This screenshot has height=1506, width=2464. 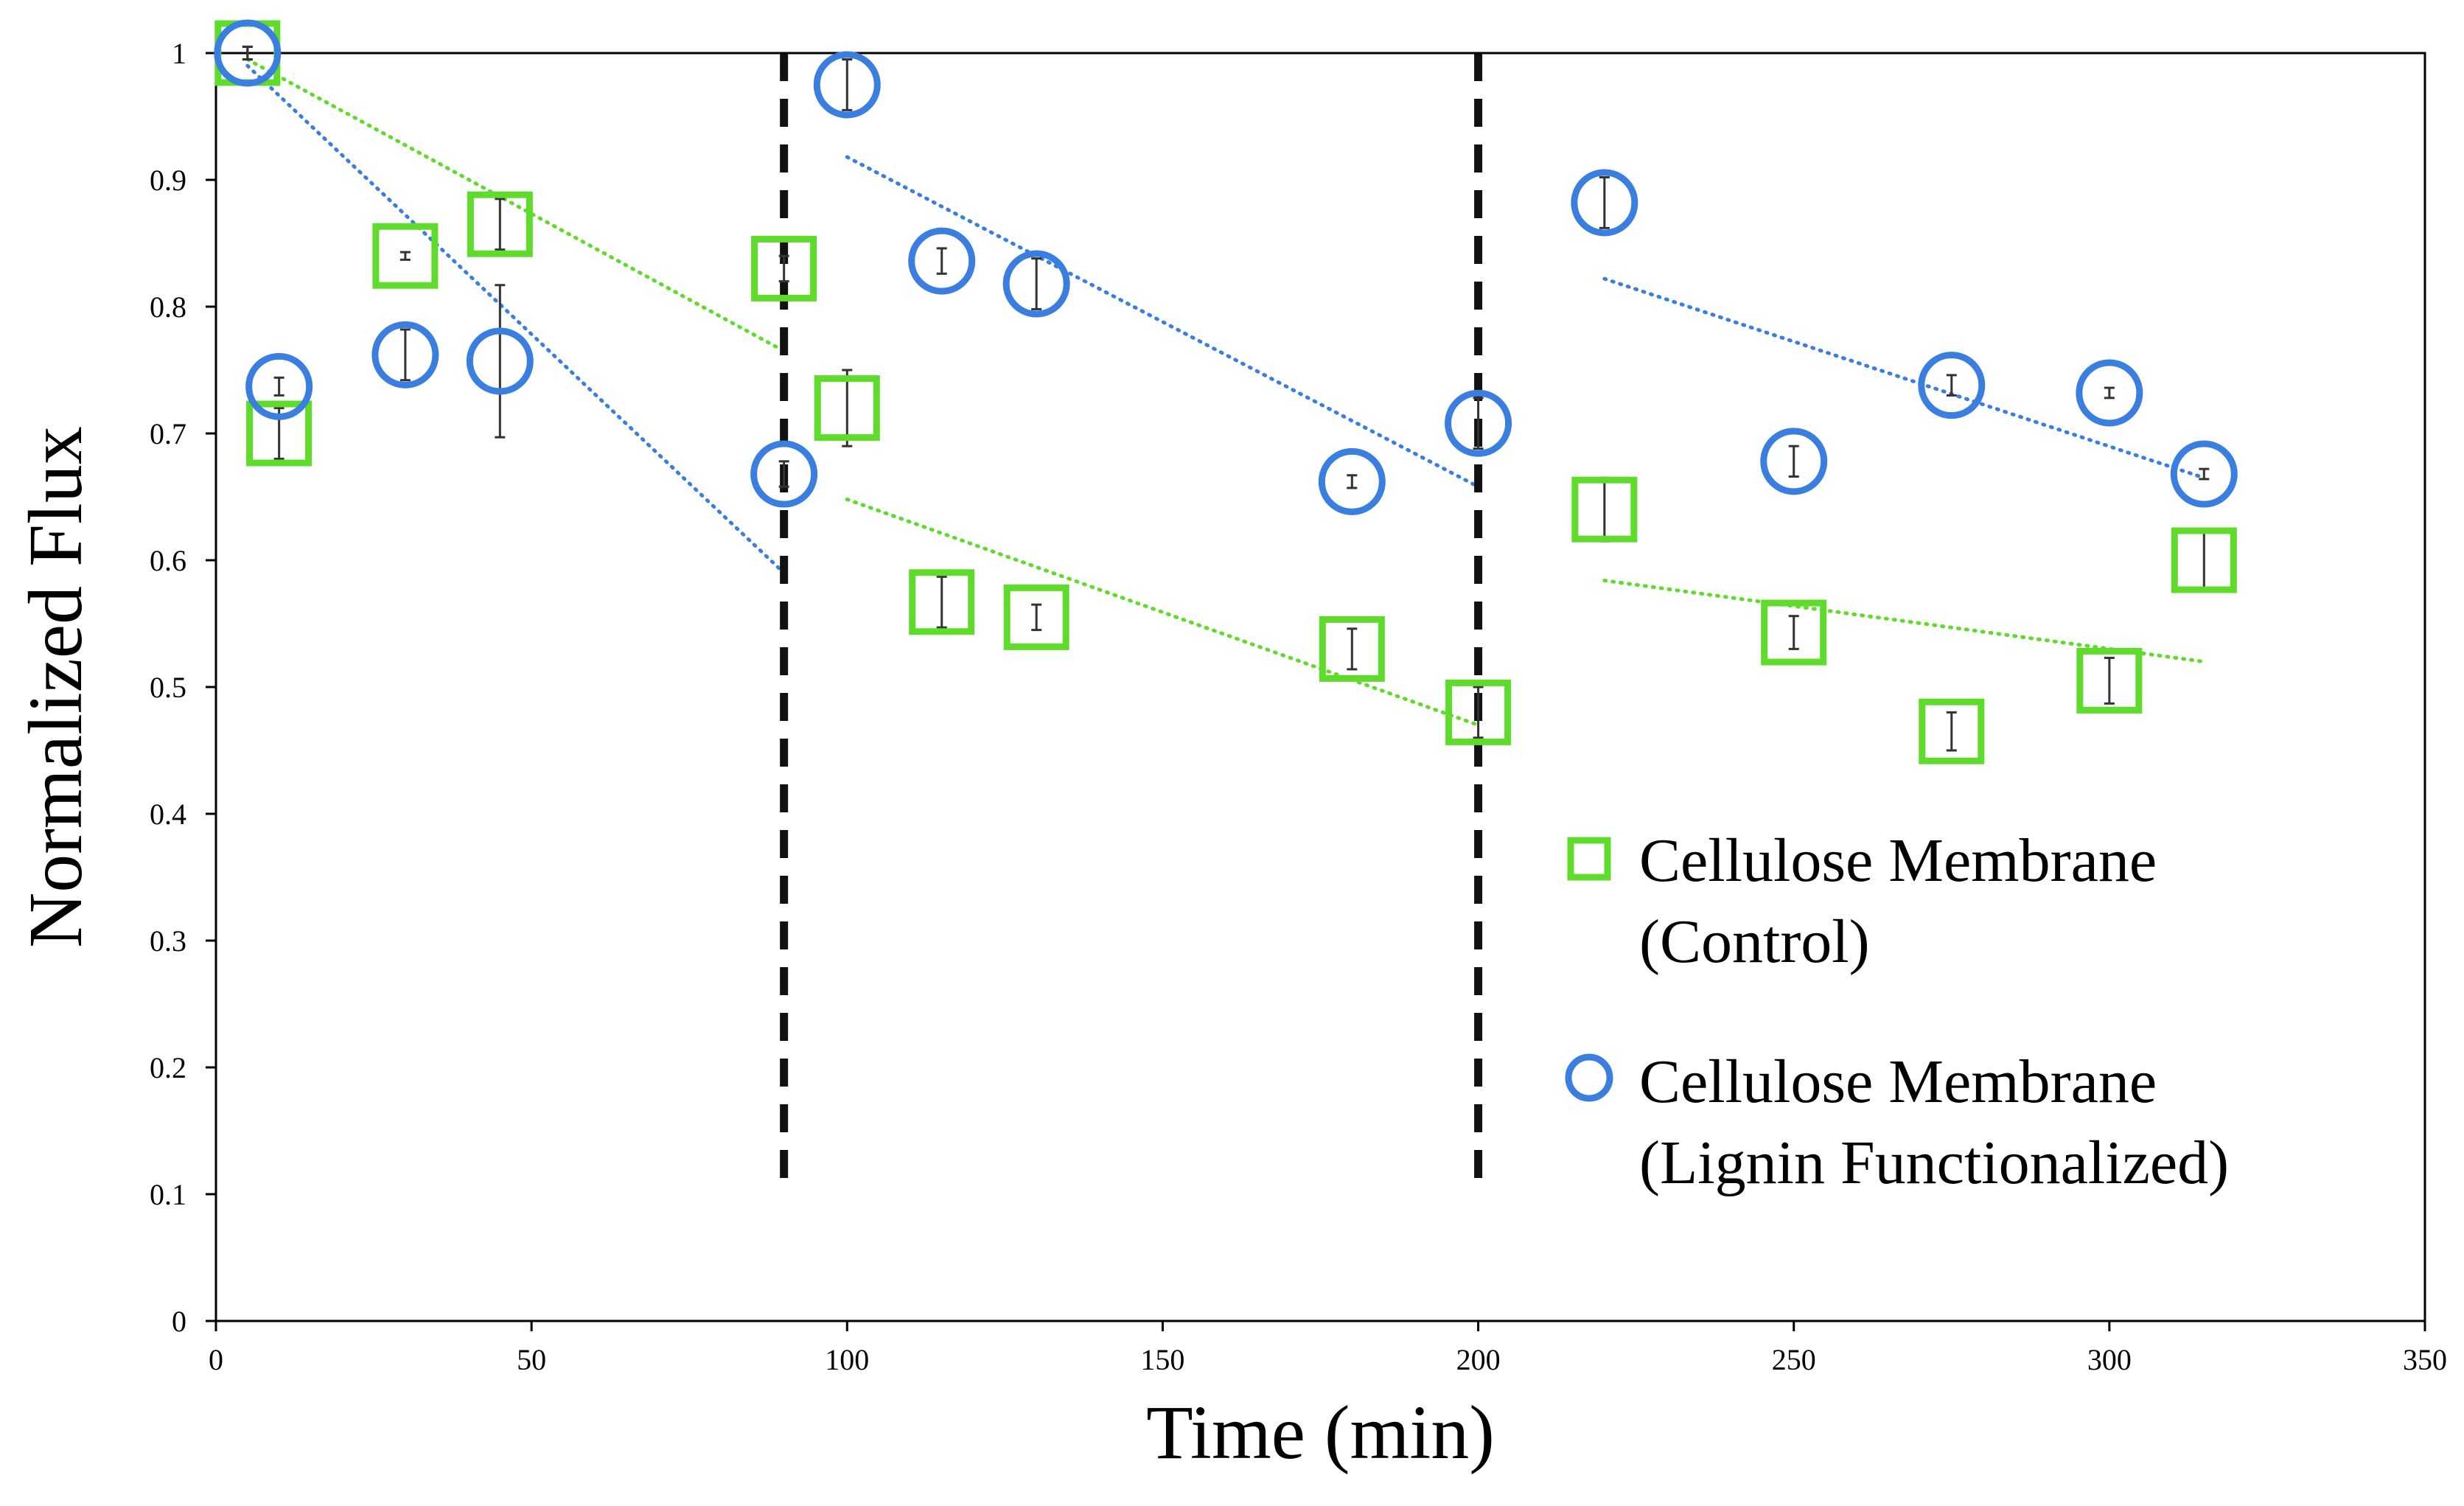 I want to click on y-tick-label: 0.7, so click(x=168, y=433).